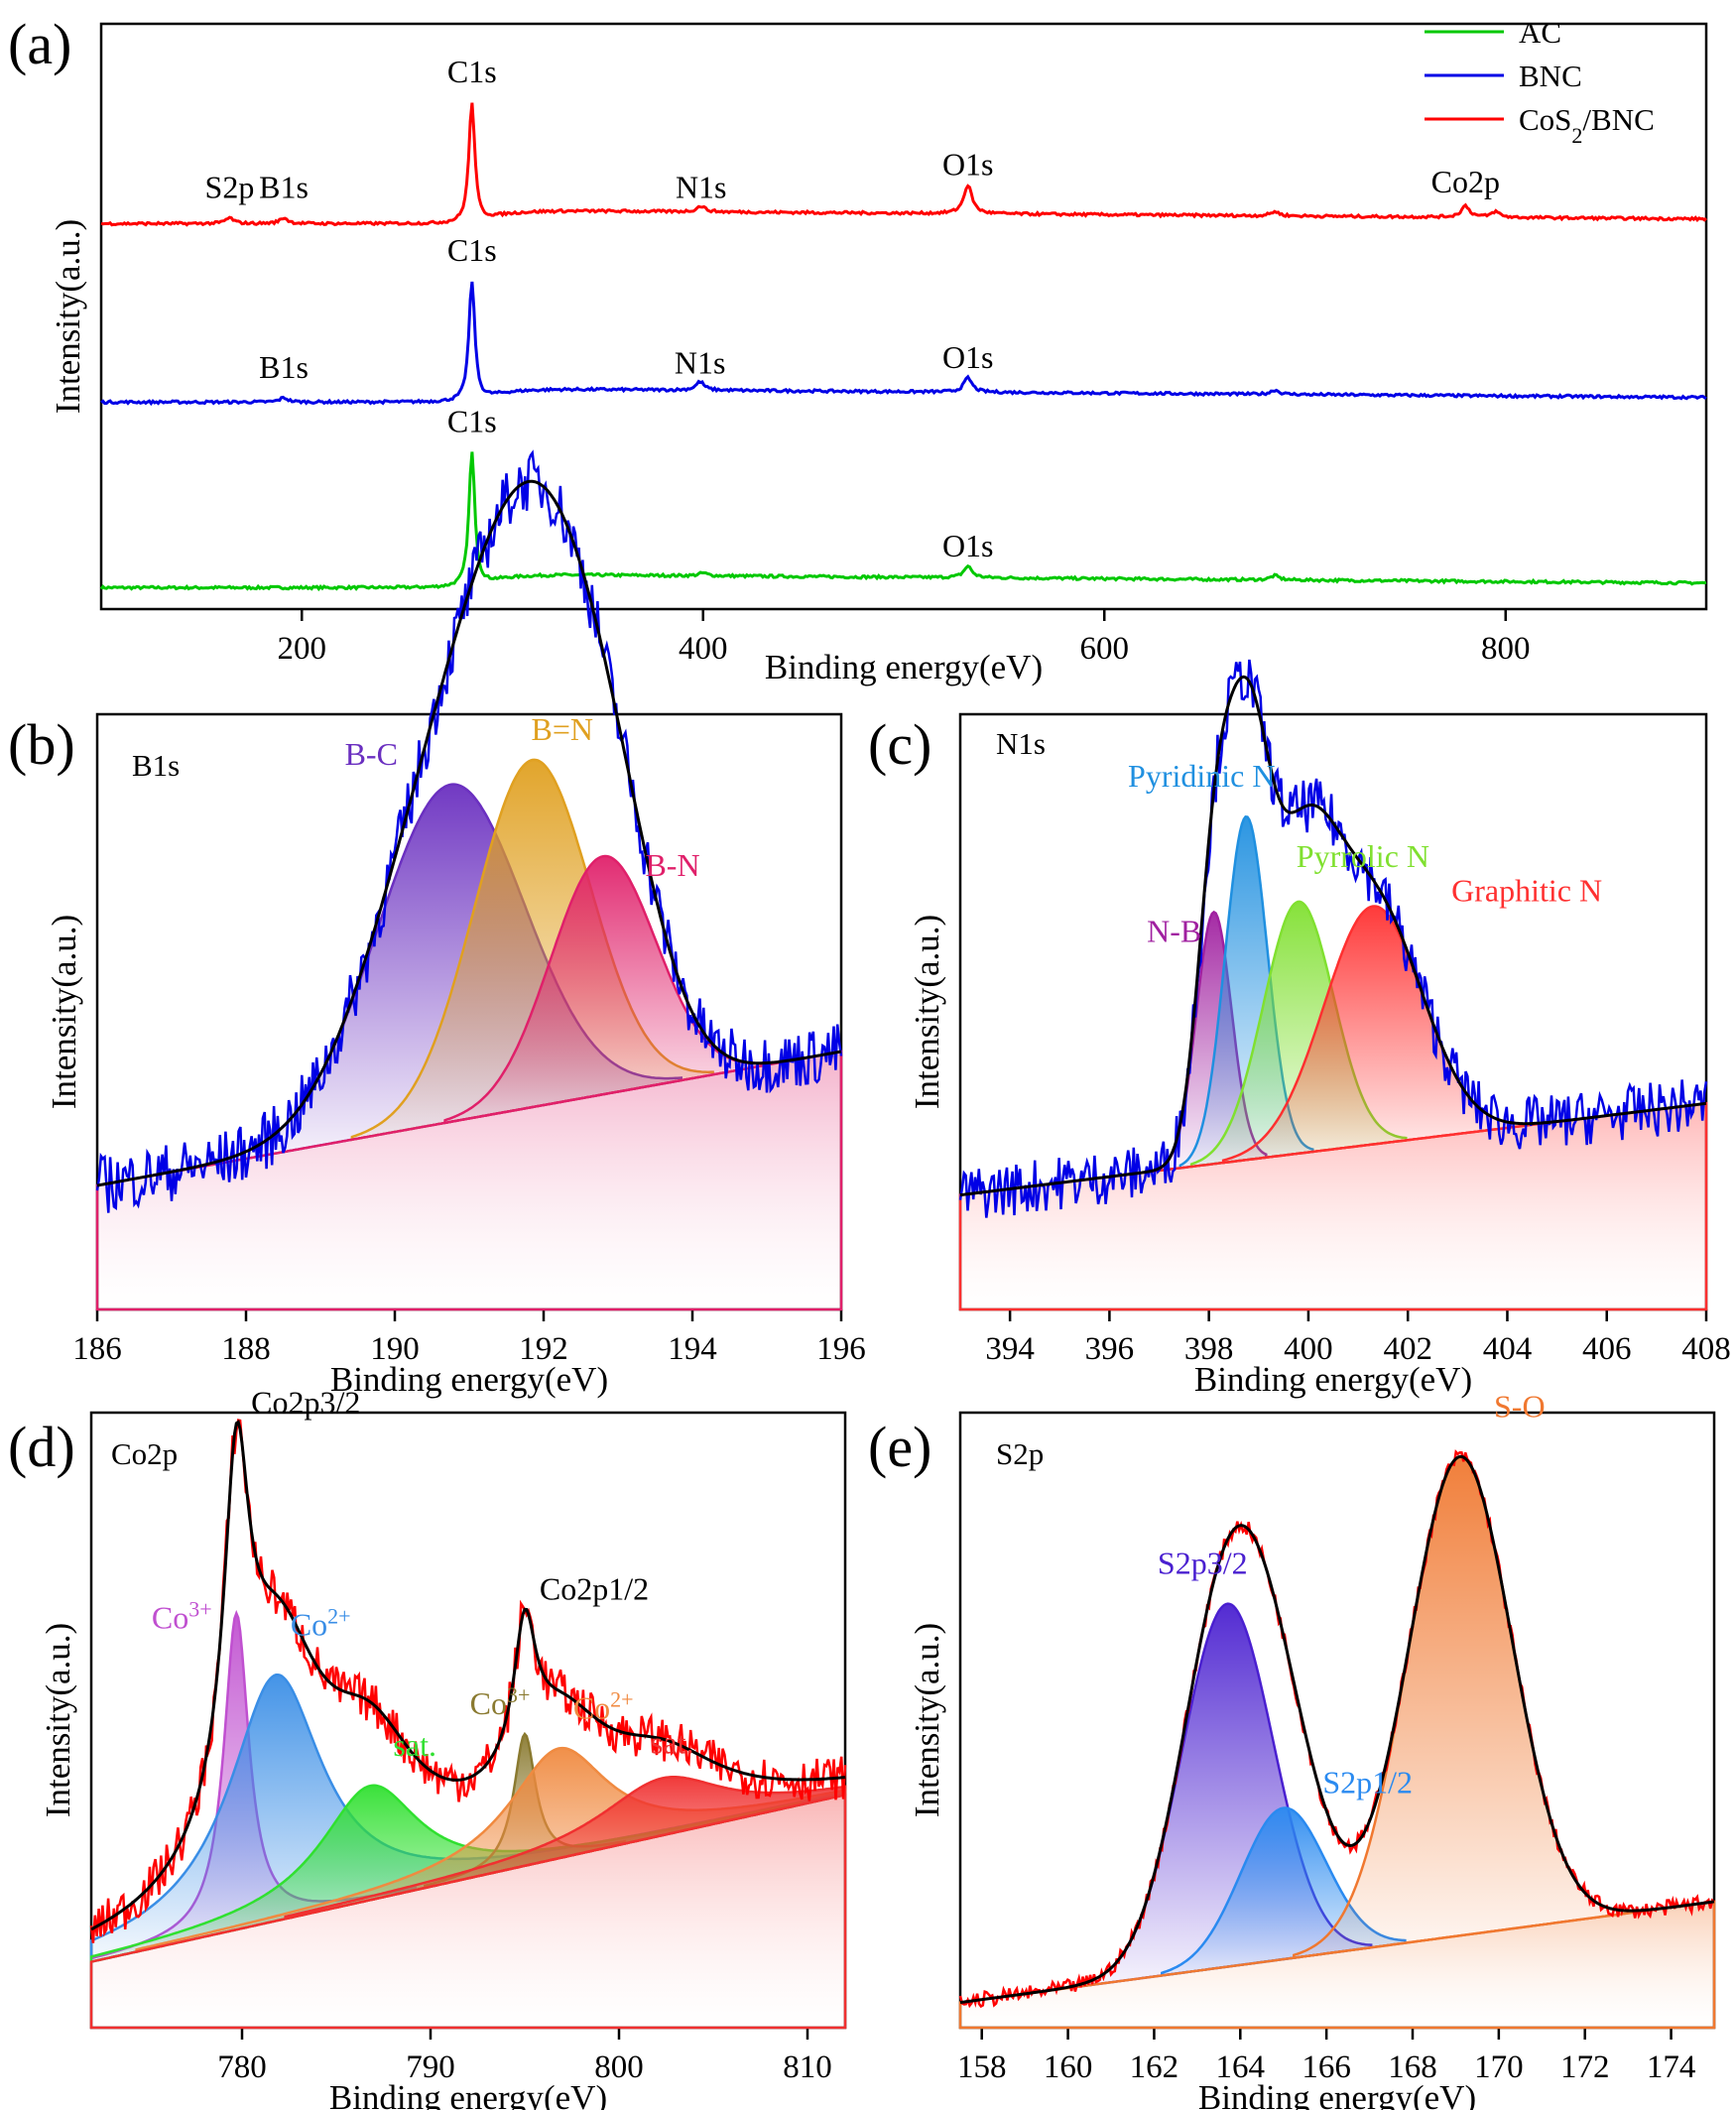 The width and height of the screenshot is (1736, 2110). What do you see at coordinates (242, 2067) in the screenshot?
I see `x-tick-label: 780` at bounding box center [242, 2067].